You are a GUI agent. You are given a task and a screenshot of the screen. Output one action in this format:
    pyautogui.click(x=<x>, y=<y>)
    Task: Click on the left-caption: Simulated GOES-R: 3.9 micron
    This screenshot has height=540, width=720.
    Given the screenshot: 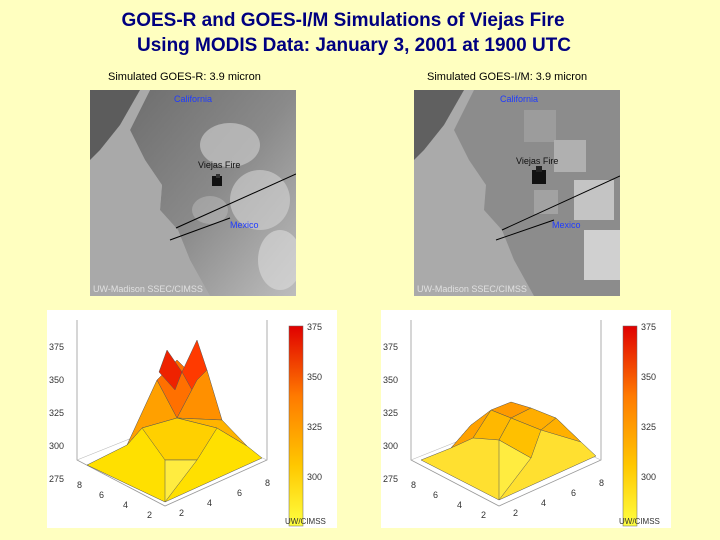 What is the action you would take?
    pyautogui.click(x=184, y=77)
    